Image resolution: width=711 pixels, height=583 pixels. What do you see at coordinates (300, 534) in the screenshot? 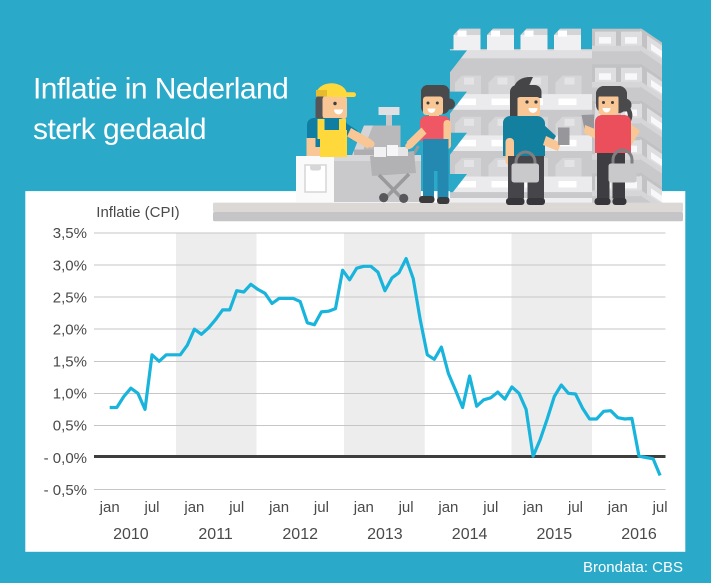
I see `svg-text: 2012` at bounding box center [300, 534].